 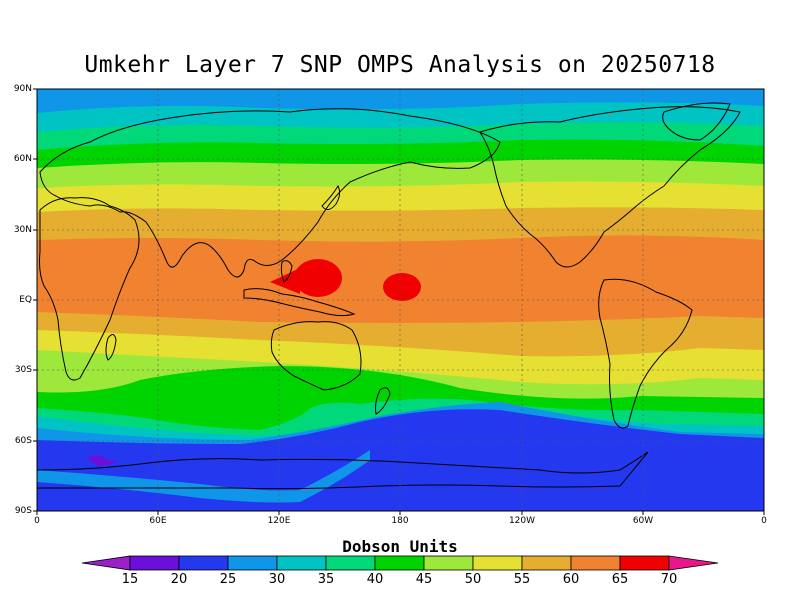 I want to click on lon-label-0-east: 0, so click(x=764, y=521).